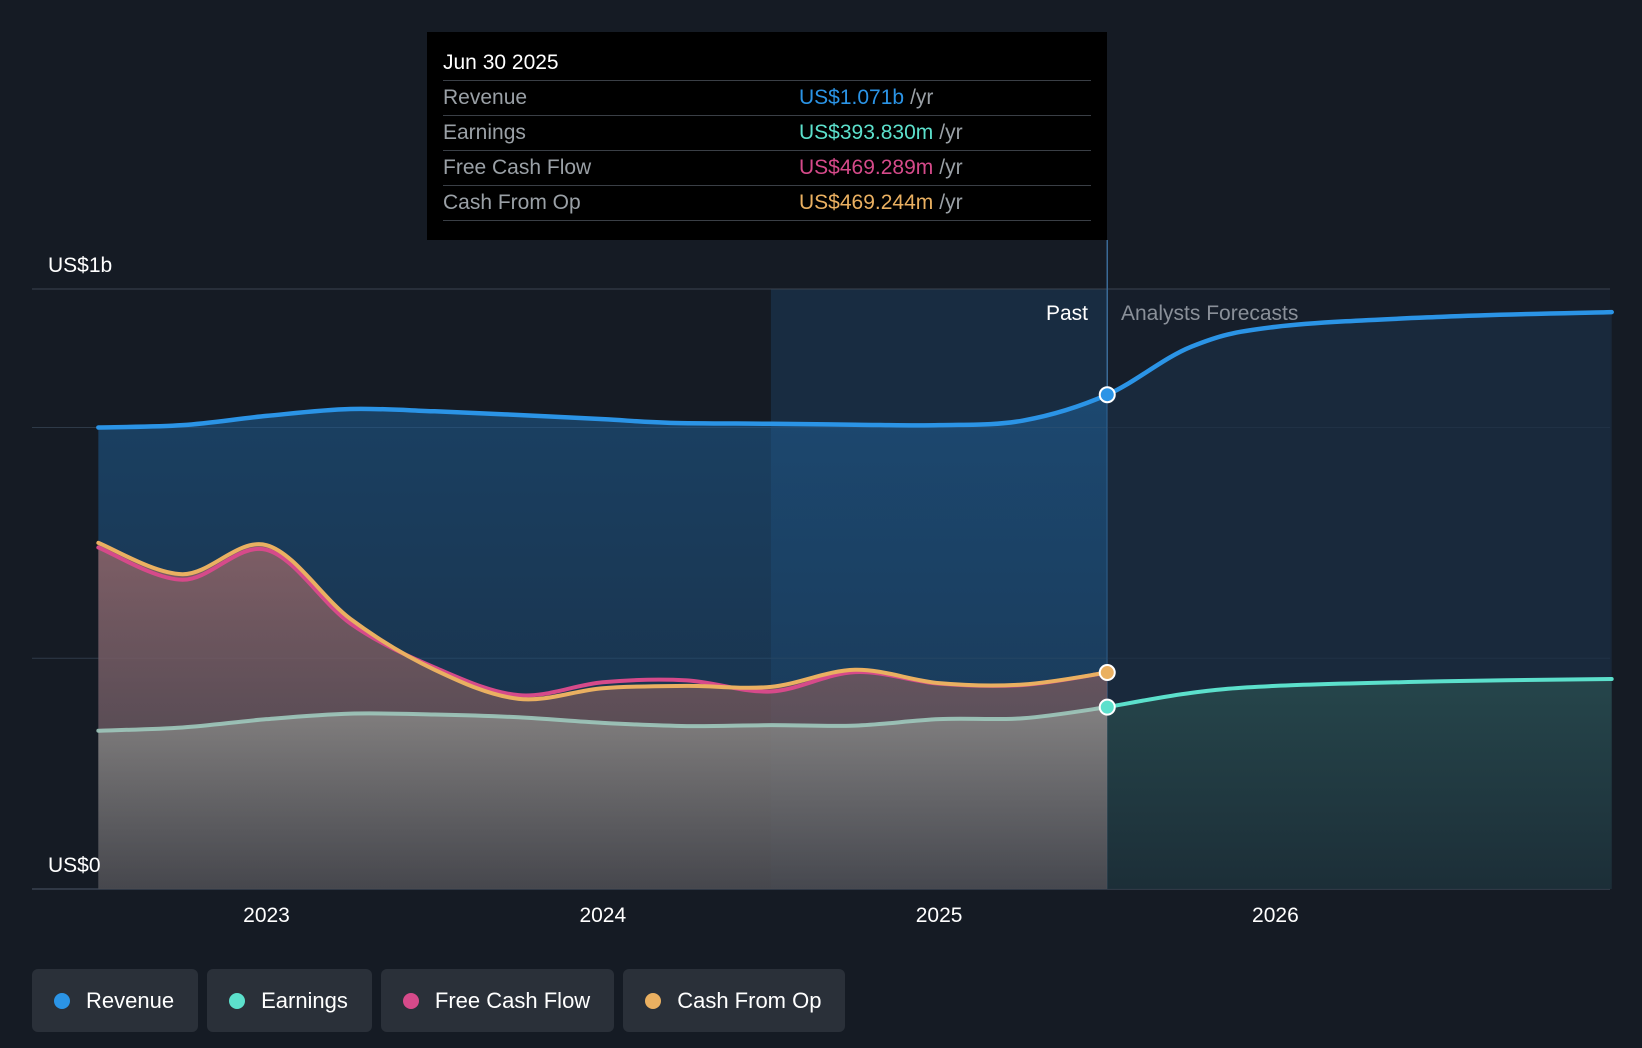 This screenshot has width=1642, height=1048. I want to click on cfo-line, so click(603, 621).